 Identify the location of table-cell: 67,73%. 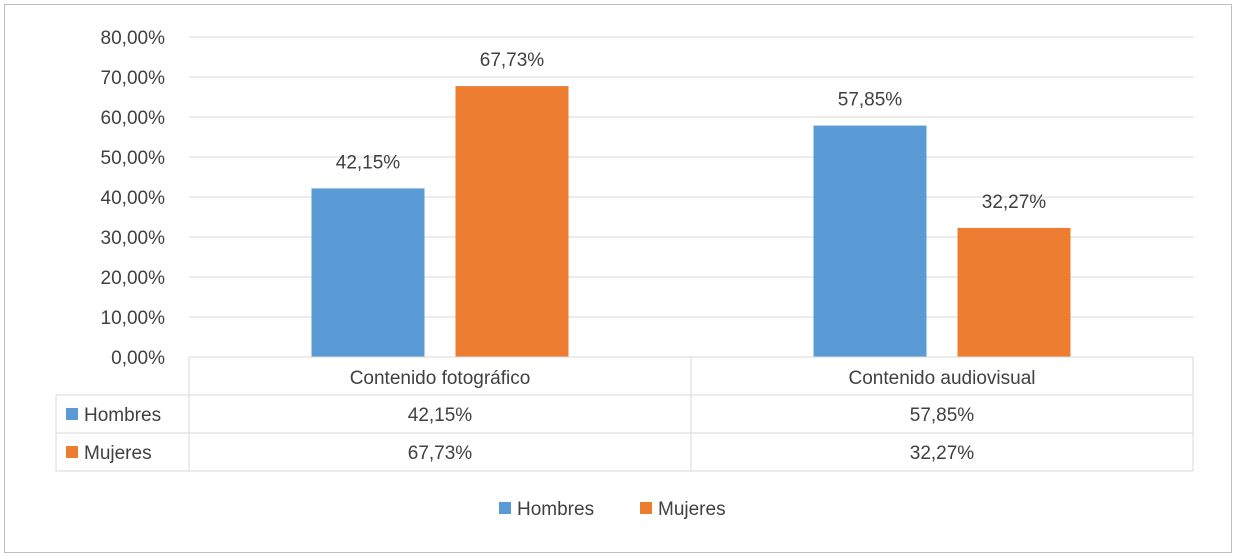
(440, 453).